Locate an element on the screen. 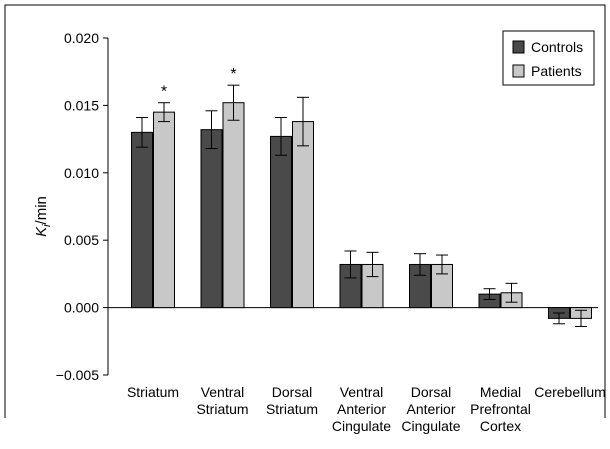  x-tick-label: Ventral Anterior Cingulate is located at coordinates (361, 409).